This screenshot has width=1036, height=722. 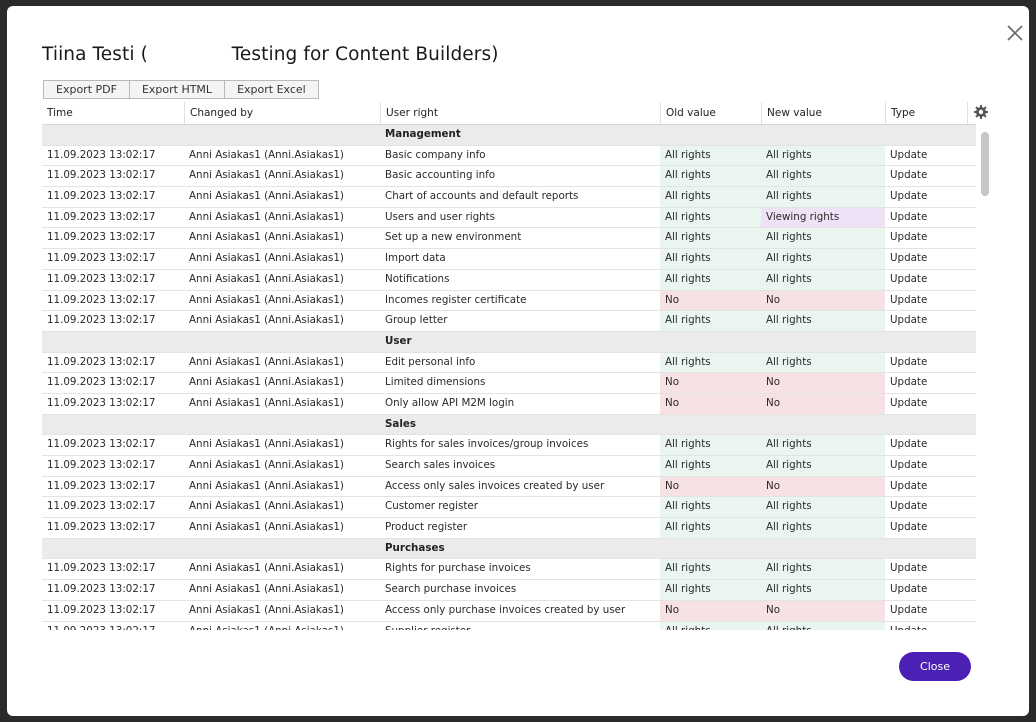 What do you see at coordinates (509, 342) in the screenshot?
I see `group-header-row: User` at bounding box center [509, 342].